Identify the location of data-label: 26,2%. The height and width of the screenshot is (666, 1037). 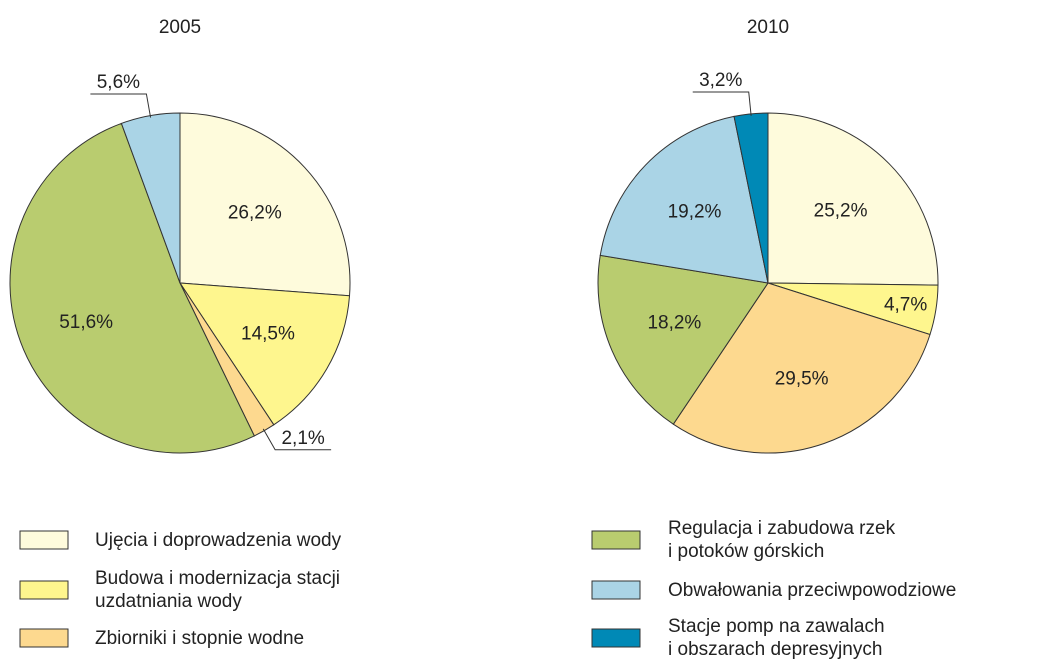
(255, 213).